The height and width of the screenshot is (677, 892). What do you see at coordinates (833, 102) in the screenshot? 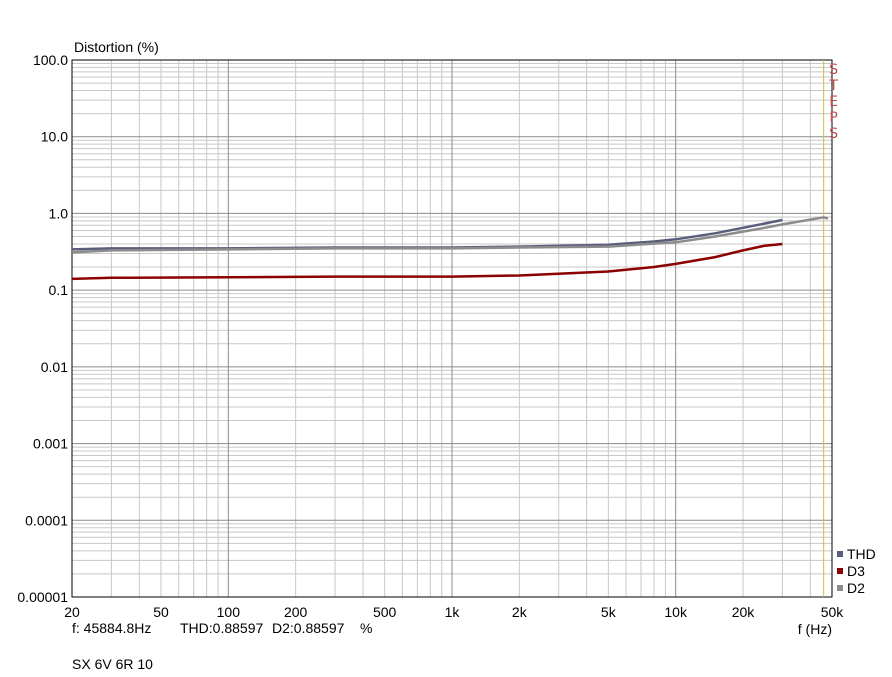
I see `steps-letter: E` at bounding box center [833, 102].